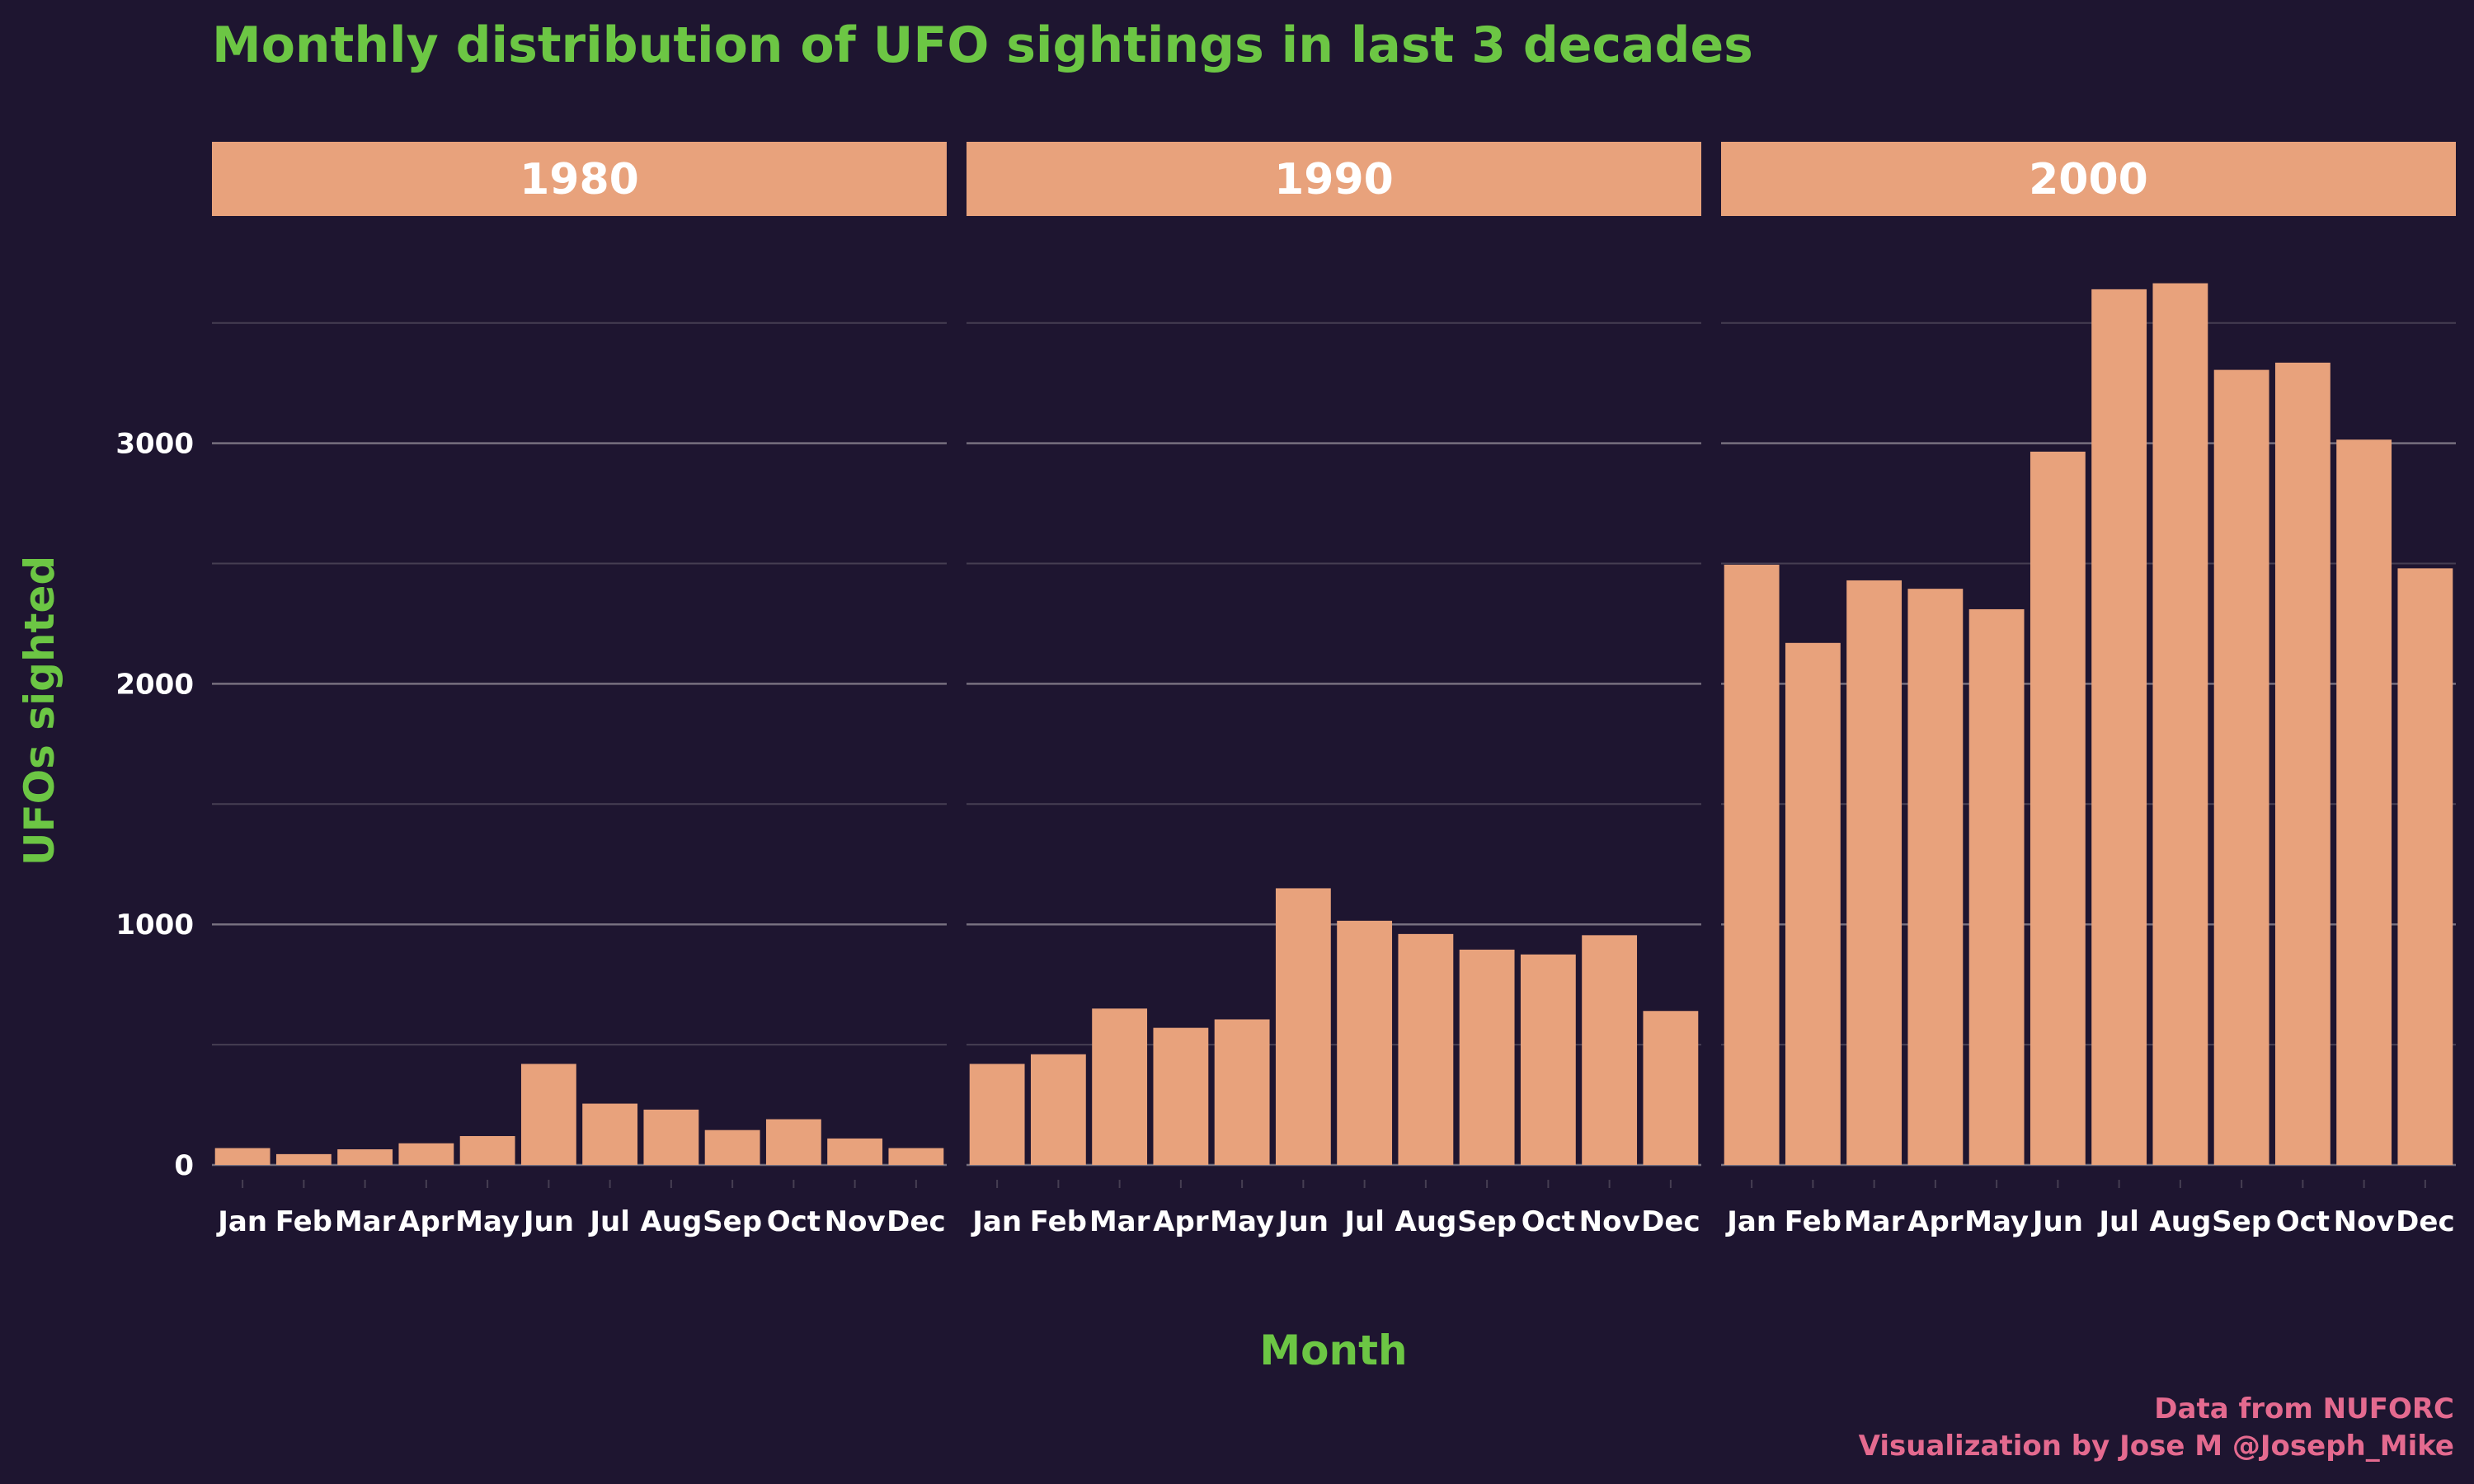  Describe the element at coordinates (855, 1151) in the screenshot. I see `bar-1980-nov` at that location.